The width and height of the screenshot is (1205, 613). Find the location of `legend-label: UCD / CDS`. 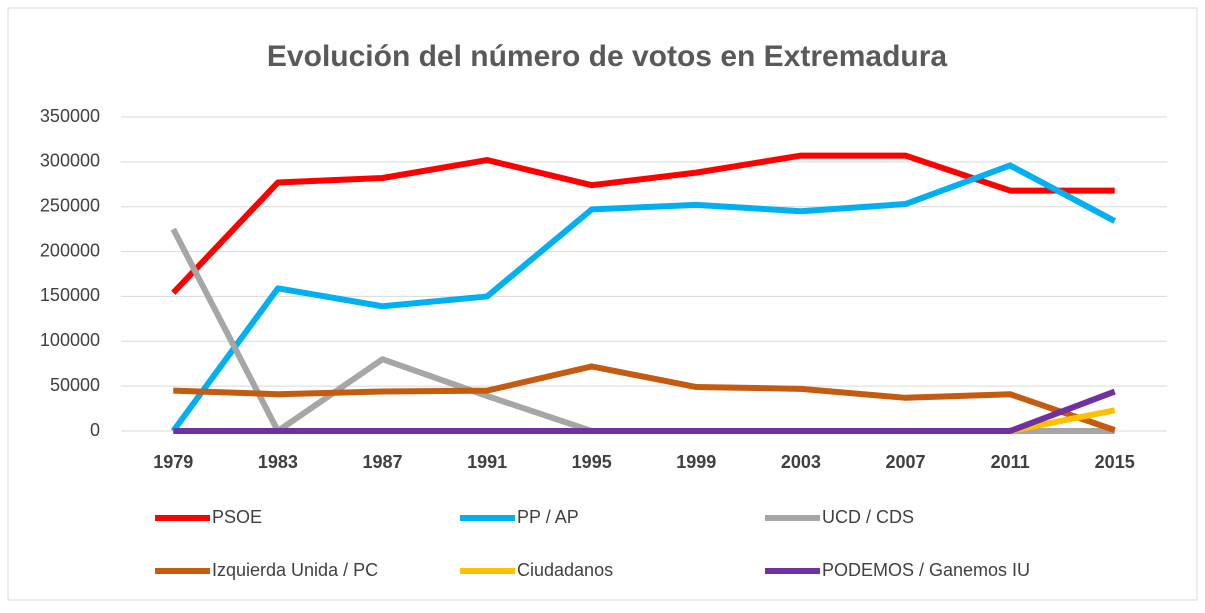

legend-label: UCD / CDS is located at coordinates (868, 517).